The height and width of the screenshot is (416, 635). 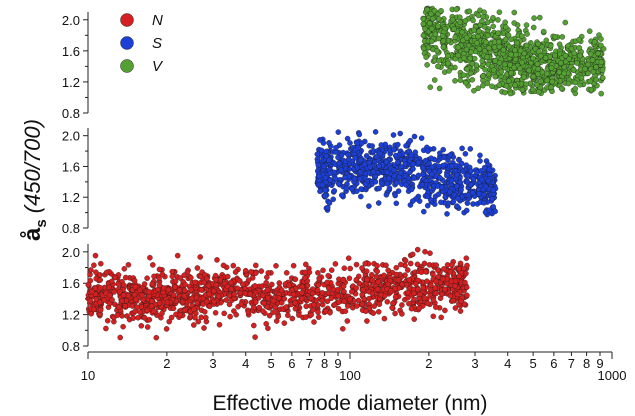 What do you see at coordinates (337, 363) in the screenshot?
I see `x-minor-tick-label: 9` at bounding box center [337, 363].